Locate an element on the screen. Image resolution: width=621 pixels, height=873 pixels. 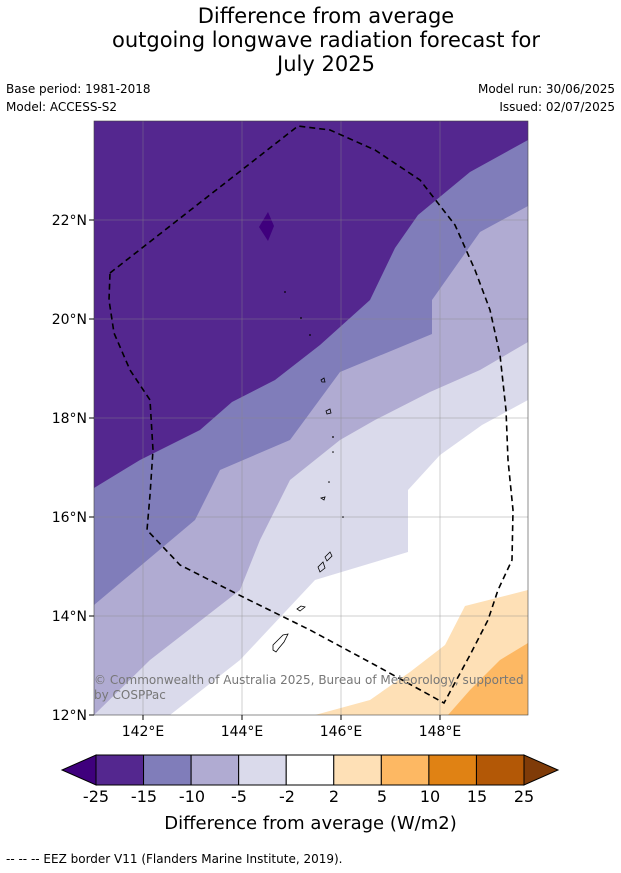
saipan-island is located at coordinates (328, 556).